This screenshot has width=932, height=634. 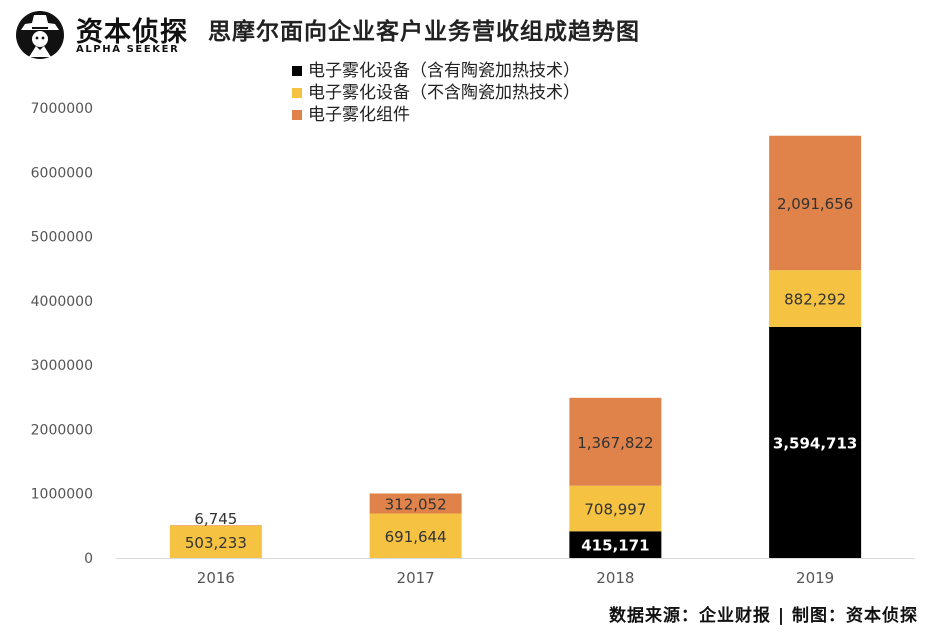 I want to click on data-label: 1,367,822, so click(x=615, y=443).